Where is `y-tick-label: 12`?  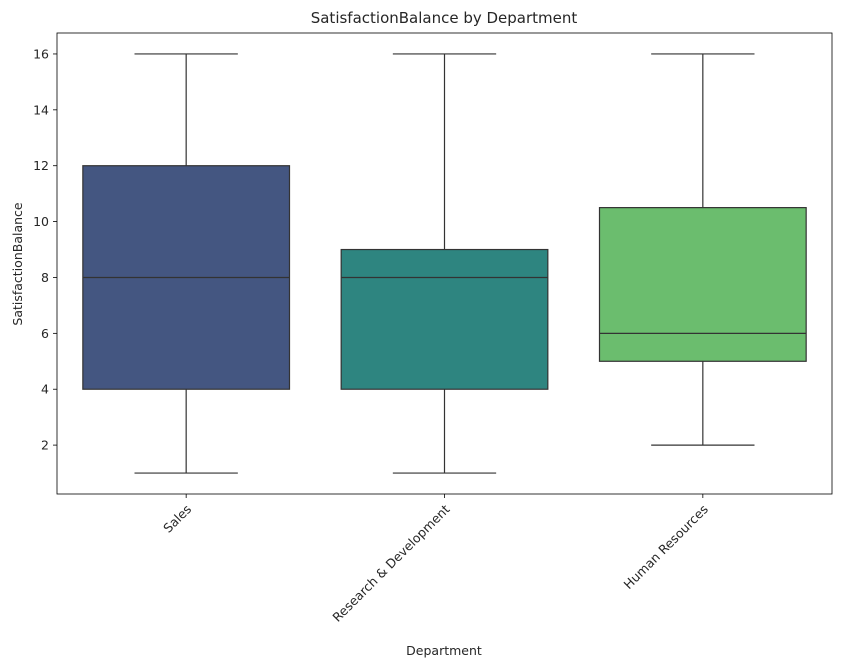 y-tick-label: 12 is located at coordinates (41, 165).